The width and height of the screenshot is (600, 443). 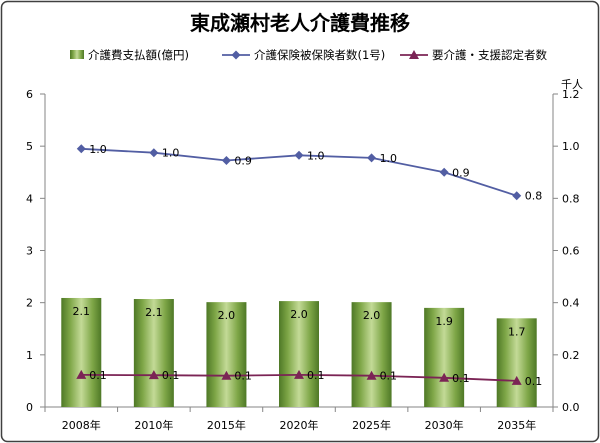 I want to click on legend-item-certified-persons: 要介護・支援認定者数, so click(x=473, y=55).